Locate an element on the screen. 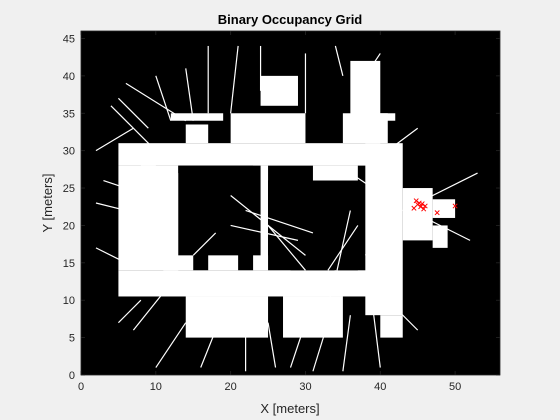 This screenshot has height=420, width=560. y-tick-label: 0 is located at coordinates (72, 376).